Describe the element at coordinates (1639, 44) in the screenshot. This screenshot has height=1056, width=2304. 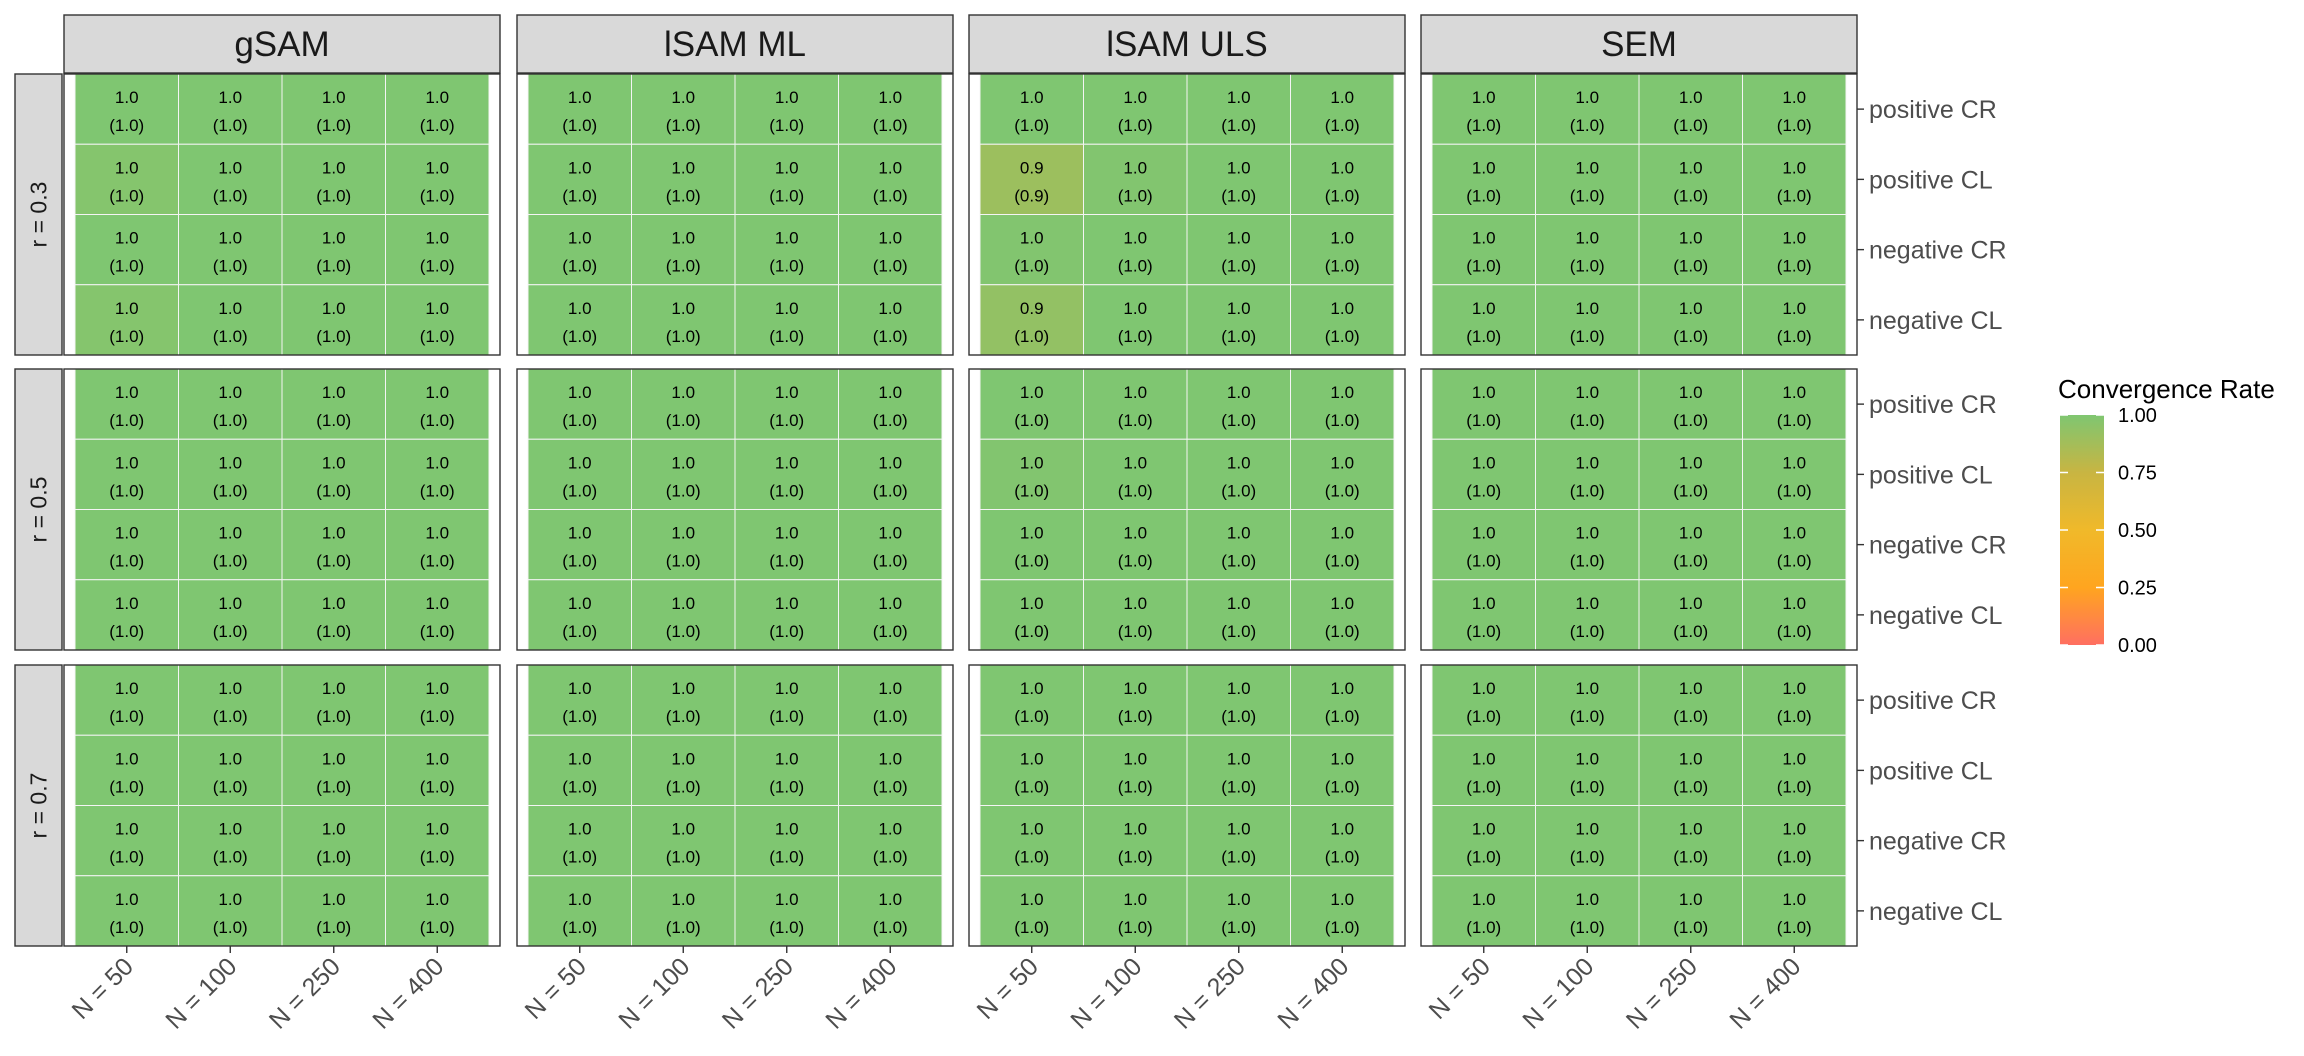
I see `column-strip-label: SEM` at that location.